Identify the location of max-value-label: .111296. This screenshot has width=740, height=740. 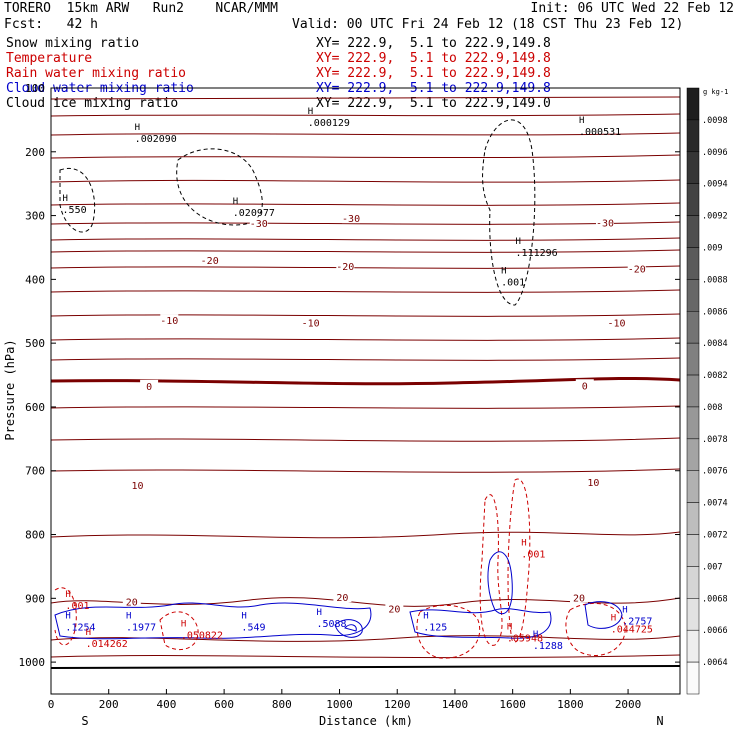
(537, 253).